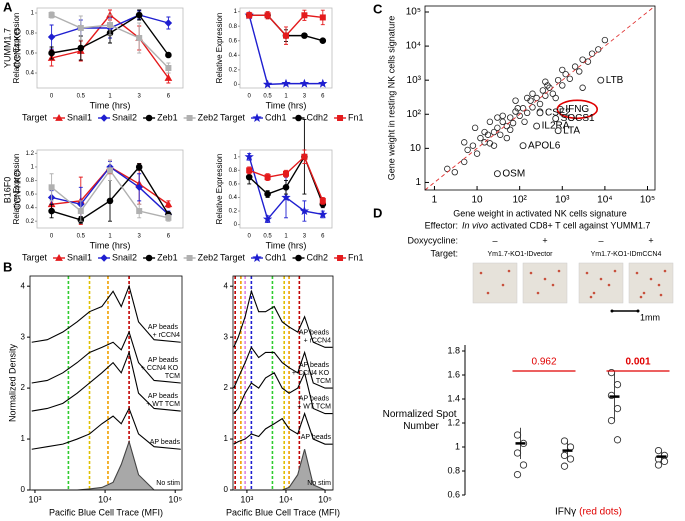 The height and width of the screenshot is (521, 685). What do you see at coordinates (124, 257) in the screenshot?
I see `legend-label: Snail2` at bounding box center [124, 257].